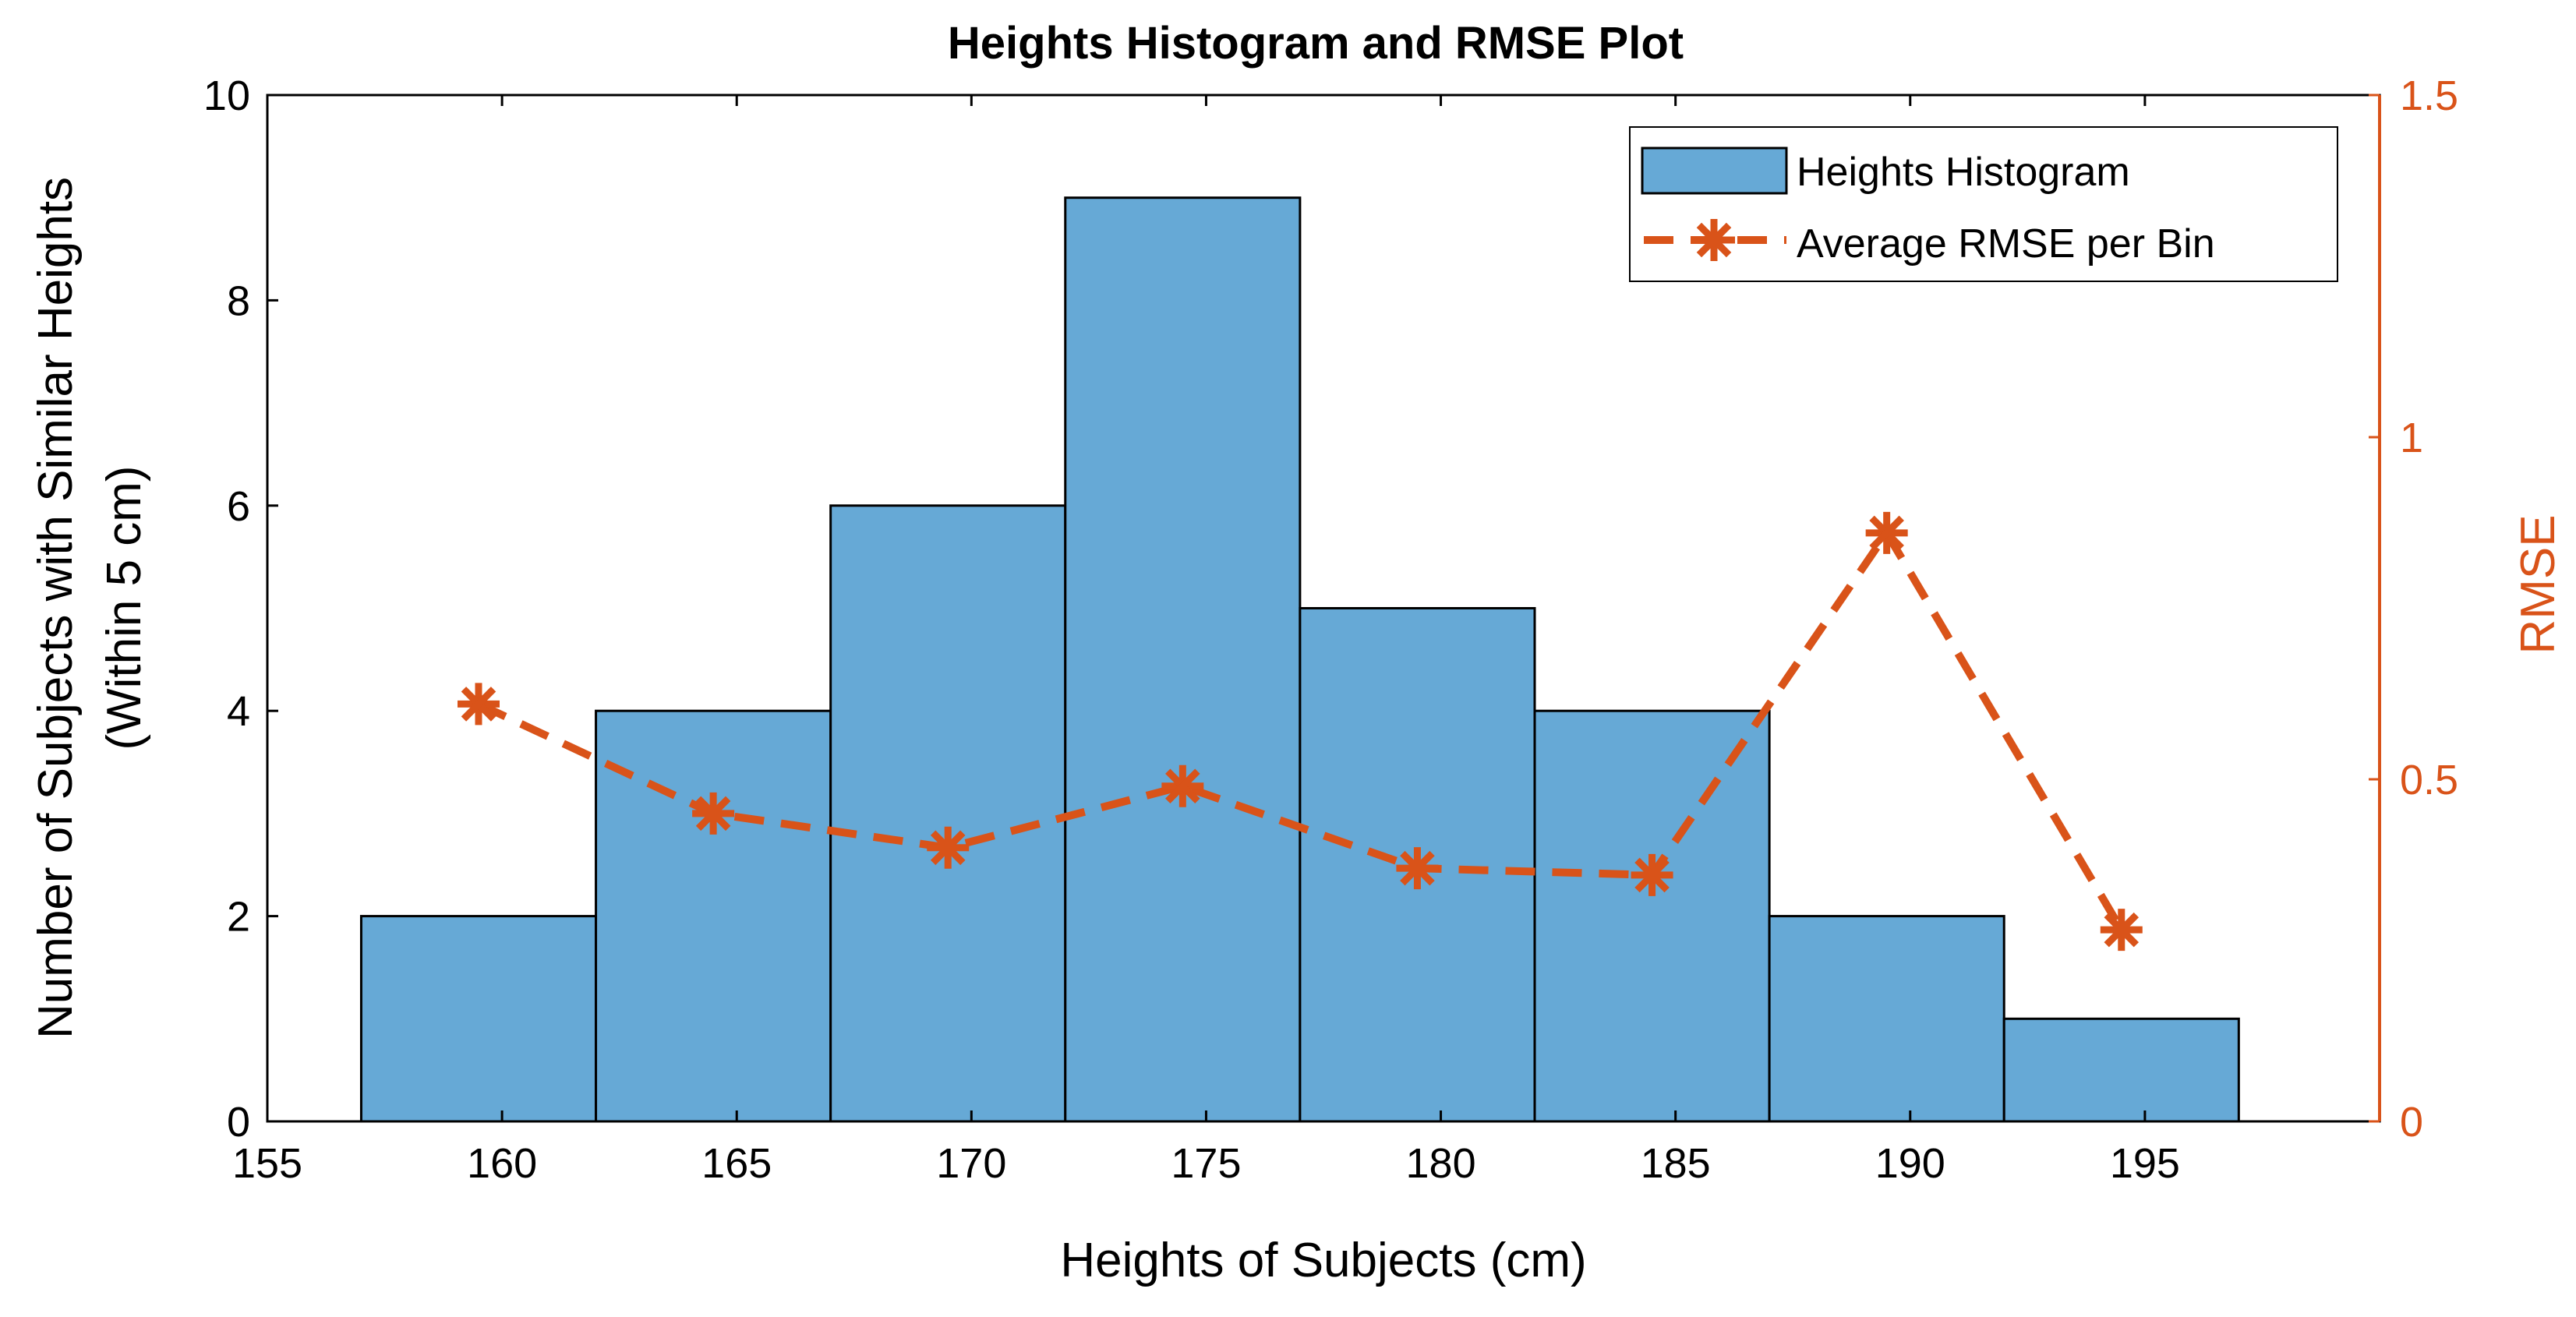 The height and width of the screenshot is (1317, 2576). I want to click on y-axis-left-label-line1: Number of Subjects with Similar Heights, so click(56, 608).